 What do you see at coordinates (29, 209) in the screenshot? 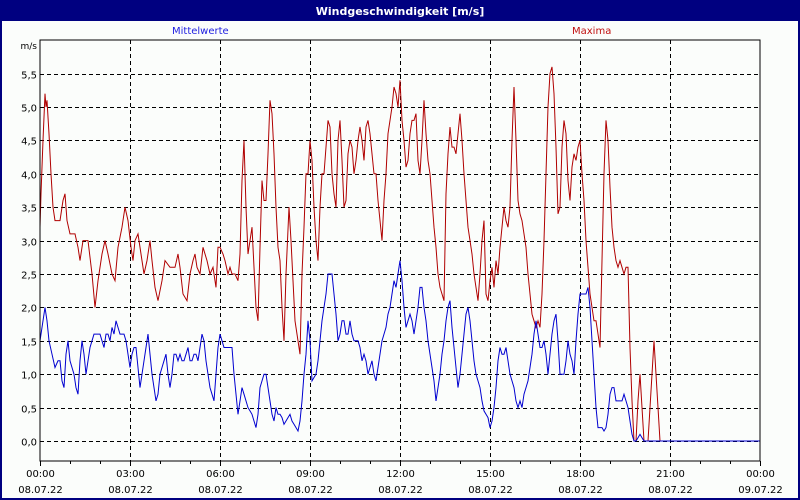
I see `y-tick-label: 3,5` at bounding box center [29, 209].